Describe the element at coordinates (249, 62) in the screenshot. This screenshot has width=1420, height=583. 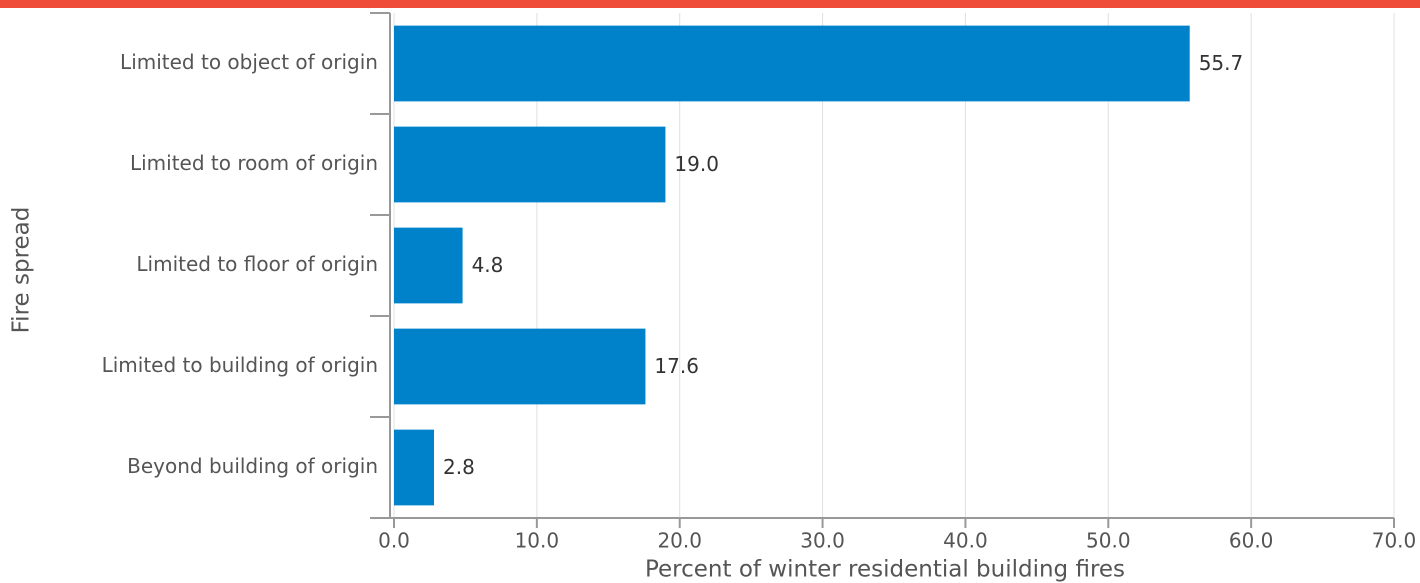
I see `y-tick-label: Limited to object of origin` at that location.